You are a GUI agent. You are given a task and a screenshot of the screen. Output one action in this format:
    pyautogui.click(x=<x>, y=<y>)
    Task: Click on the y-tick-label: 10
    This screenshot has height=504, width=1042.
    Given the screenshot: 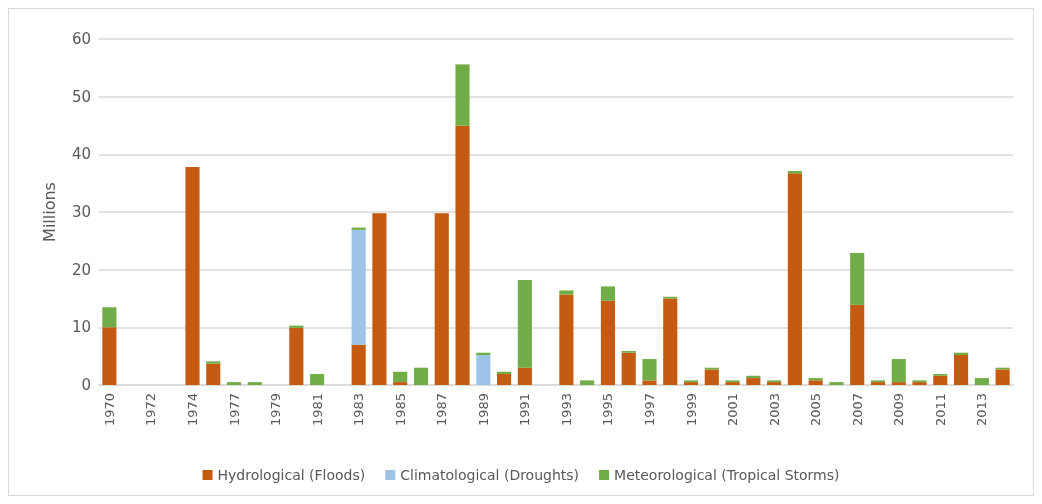 What is the action you would take?
    pyautogui.click(x=81, y=327)
    